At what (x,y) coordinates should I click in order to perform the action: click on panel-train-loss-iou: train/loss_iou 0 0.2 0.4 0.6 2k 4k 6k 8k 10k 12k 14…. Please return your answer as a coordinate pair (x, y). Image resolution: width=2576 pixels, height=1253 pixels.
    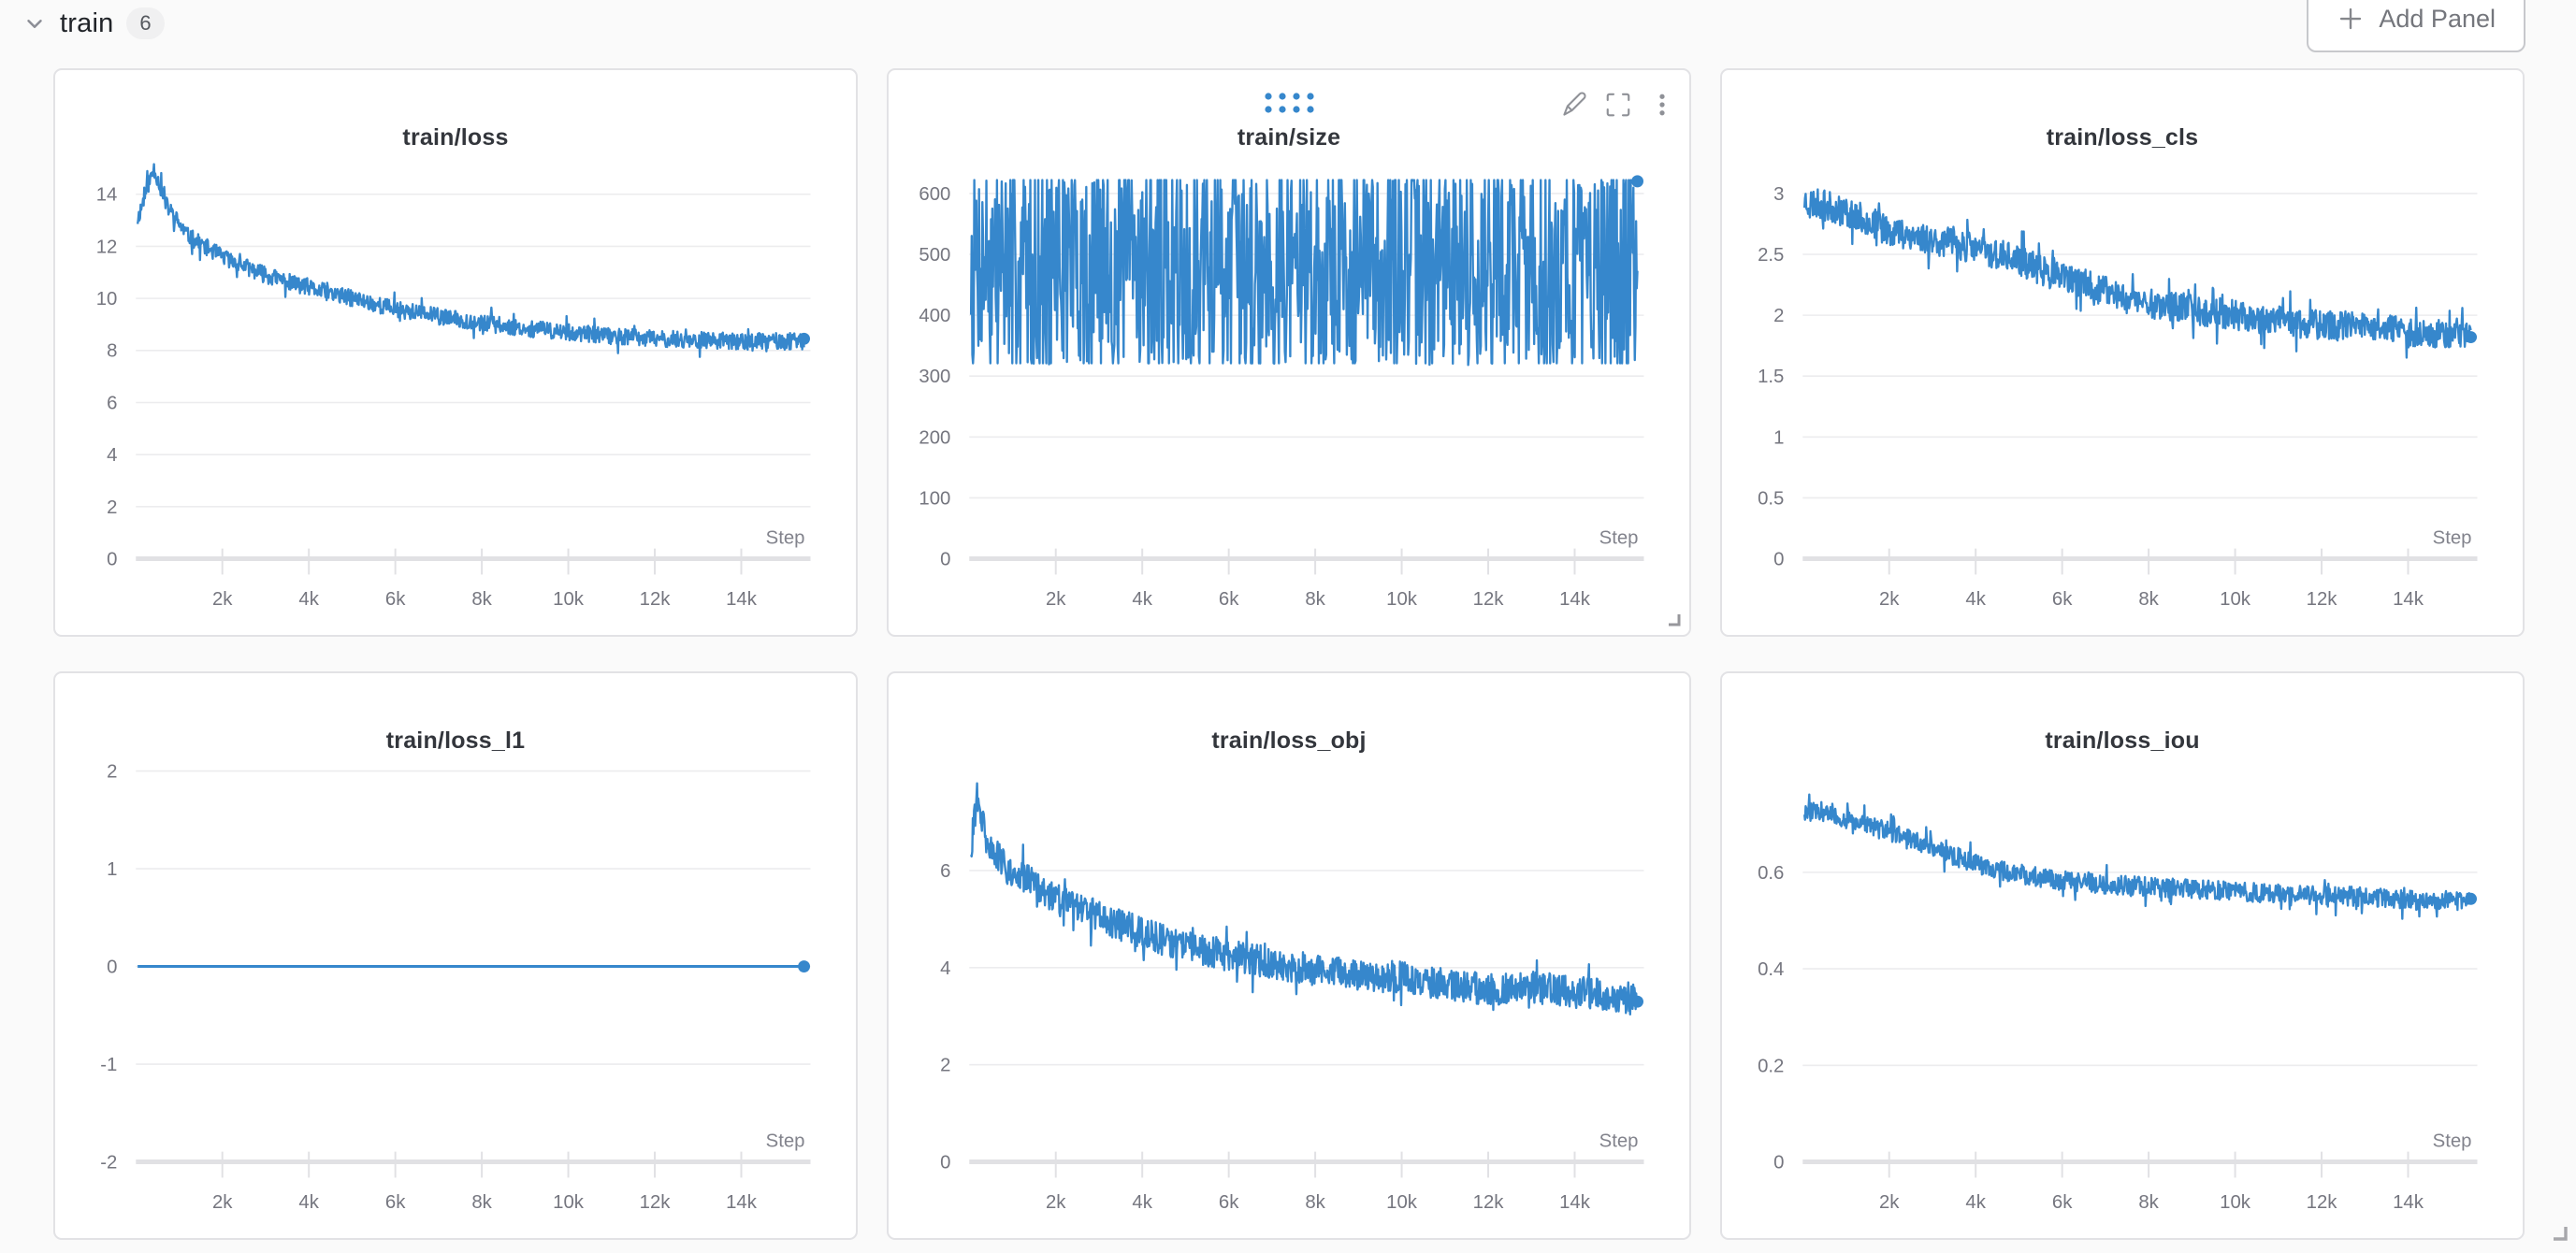
    Looking at the image, I should click on (2122, 955).